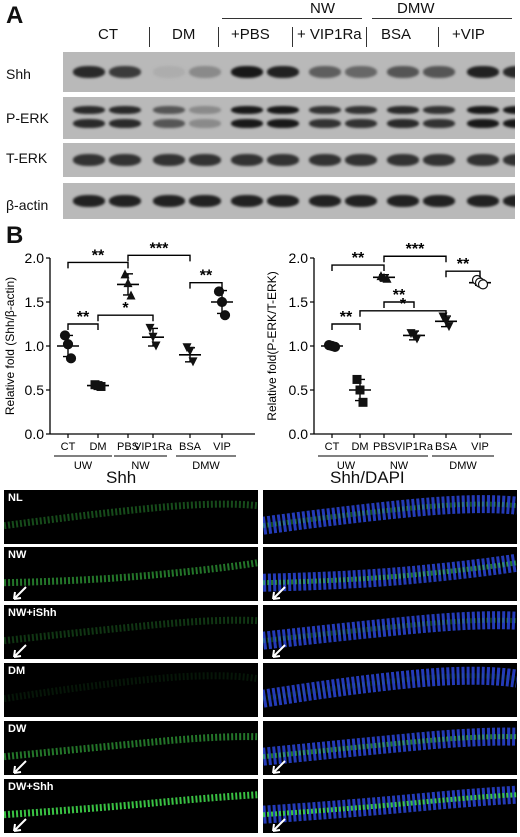 The width and height of the screenshot is (520, 837). What do you see at coordinates (121, 477) in the screenshot?
I see `column-label-shh: Shh` at bounding box center [121, 477].